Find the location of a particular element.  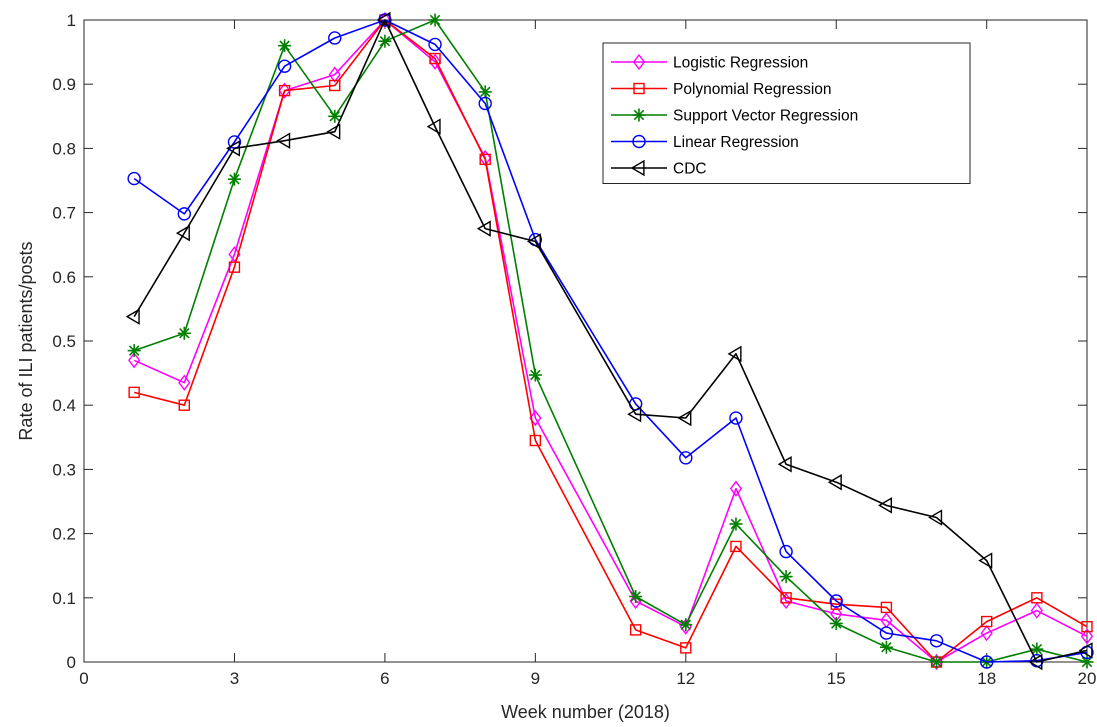

legend-item-polynomial-regression: Polynomial Regression is located at coordinates (721, 89).